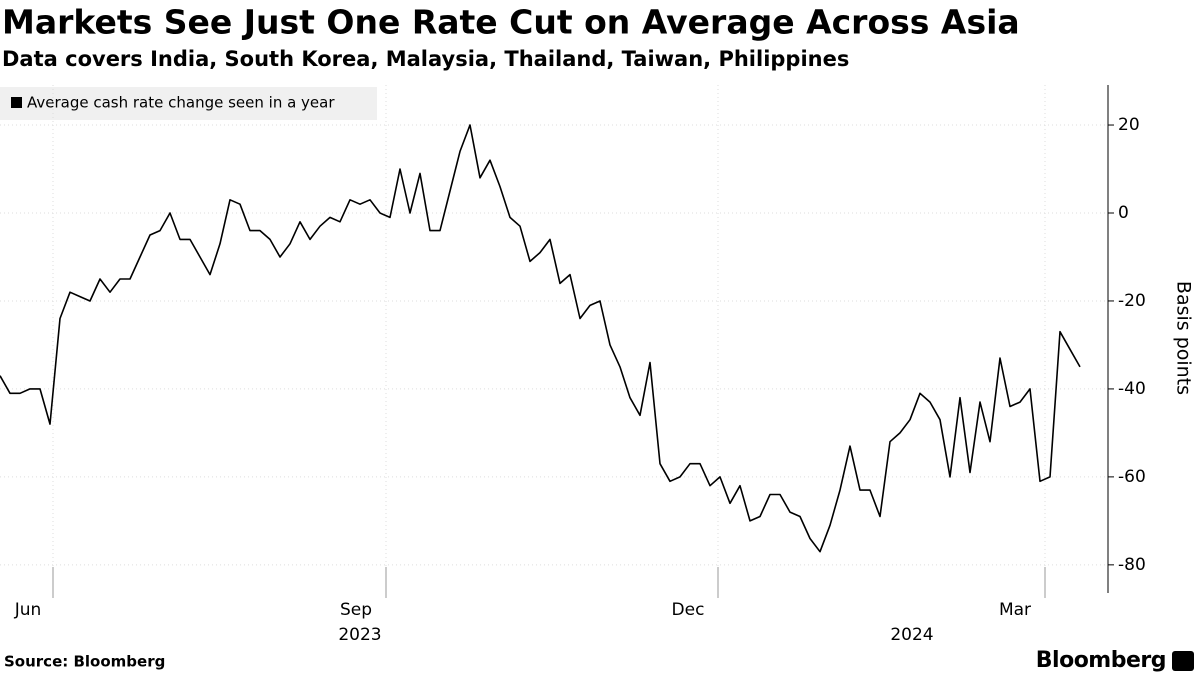 This screenshot has width=1200, height=679. What do you see at coordinates (181, 103) in the screenshot?
I see `legend-label: Average cash rate change seen in a year` at bounding box center [181, 103].